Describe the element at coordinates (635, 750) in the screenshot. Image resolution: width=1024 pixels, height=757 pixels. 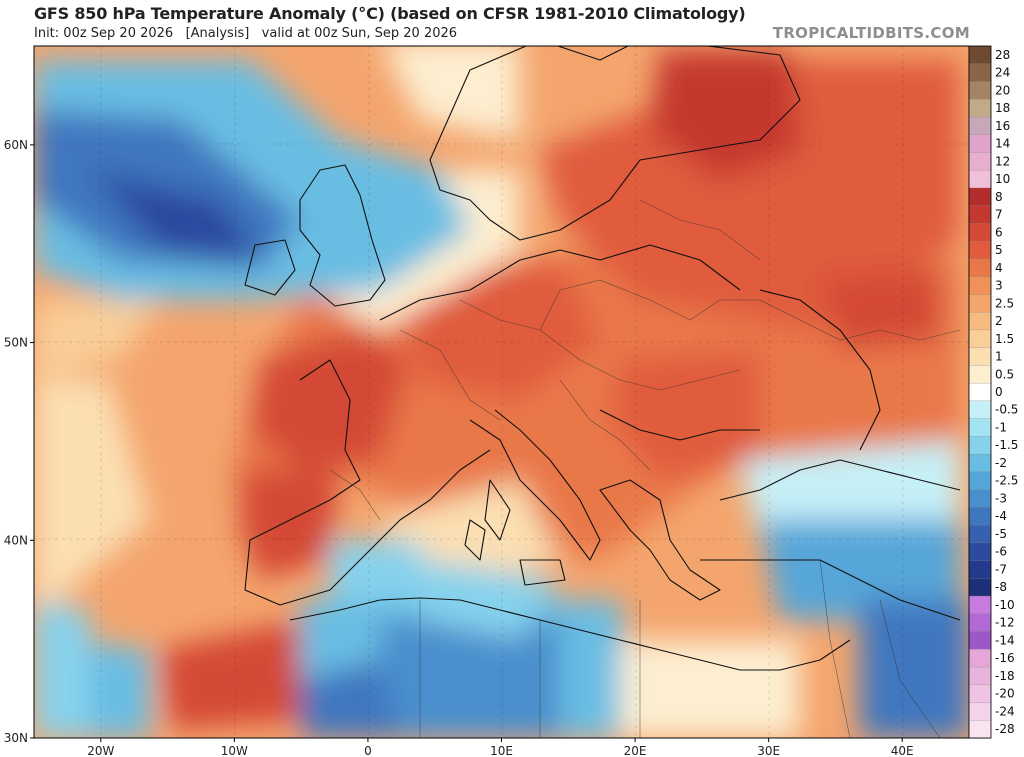
I see `lon-tick-label: 20E` at that location.